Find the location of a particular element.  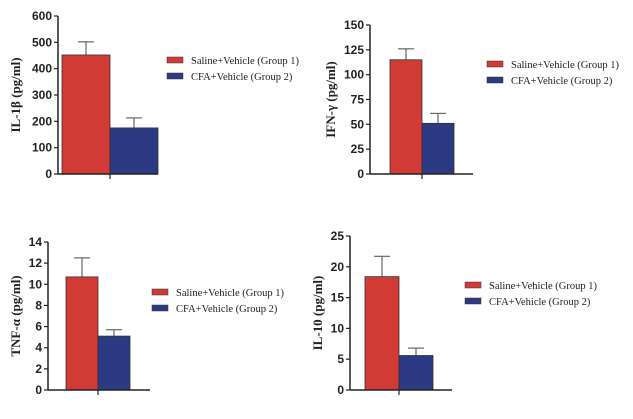

y-tick-label: 300 is located at coordinates (42, 95).